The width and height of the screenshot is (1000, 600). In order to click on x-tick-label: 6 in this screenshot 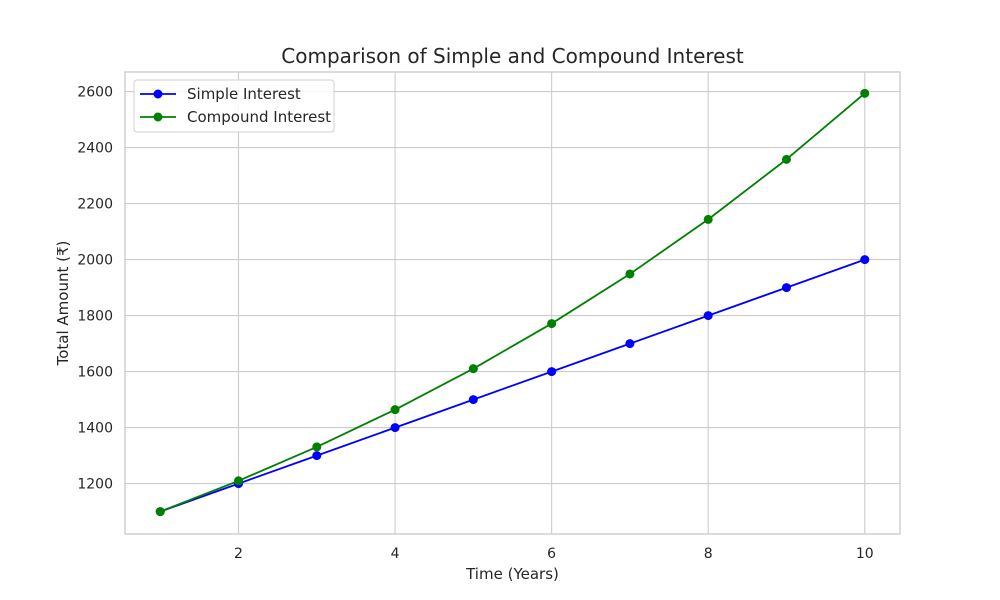, I will do `click(551, 554)`.